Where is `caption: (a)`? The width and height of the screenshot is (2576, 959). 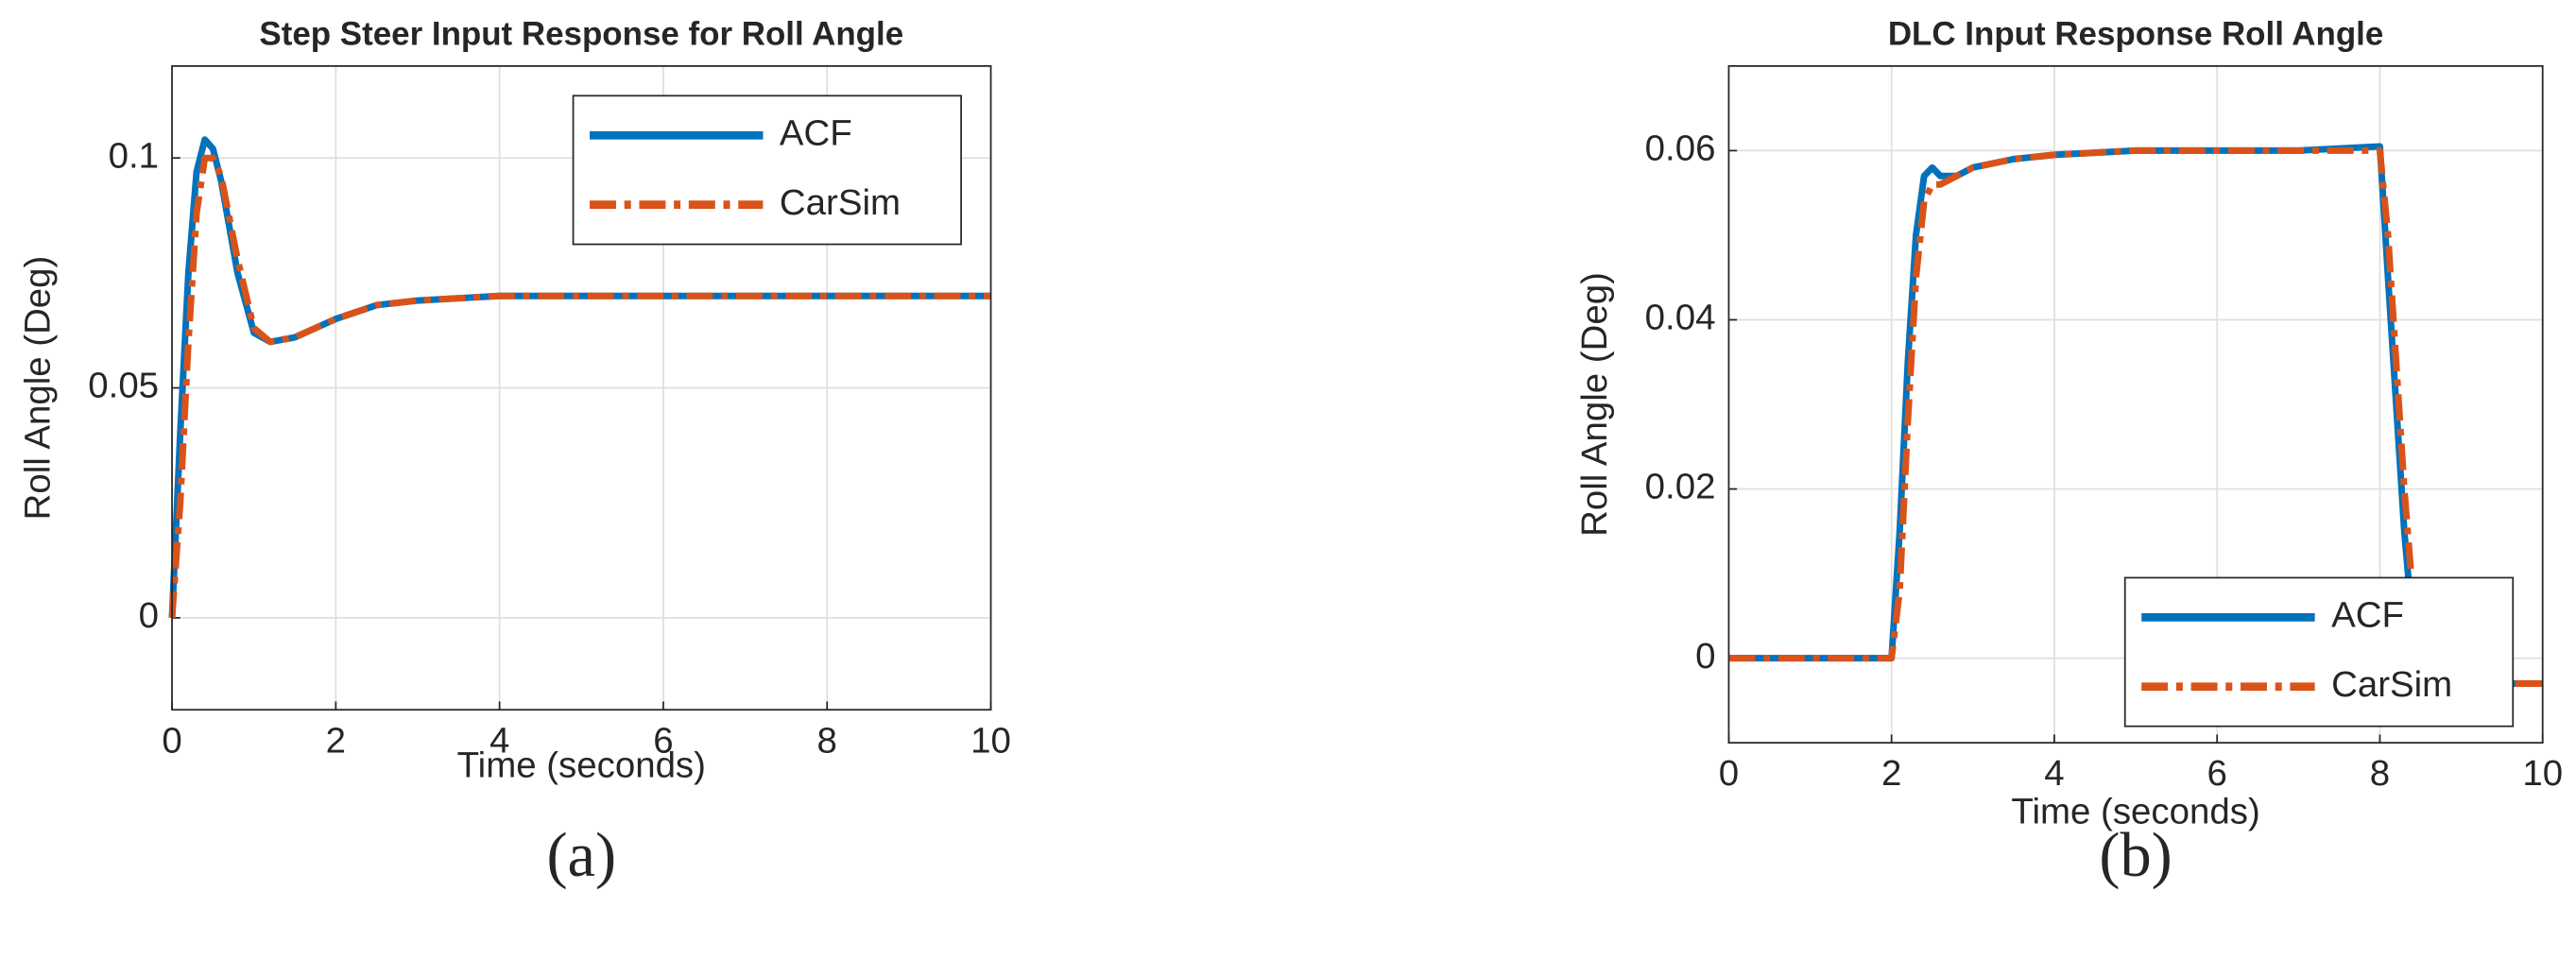 caption: (a) is located at coordinates (581, 855).